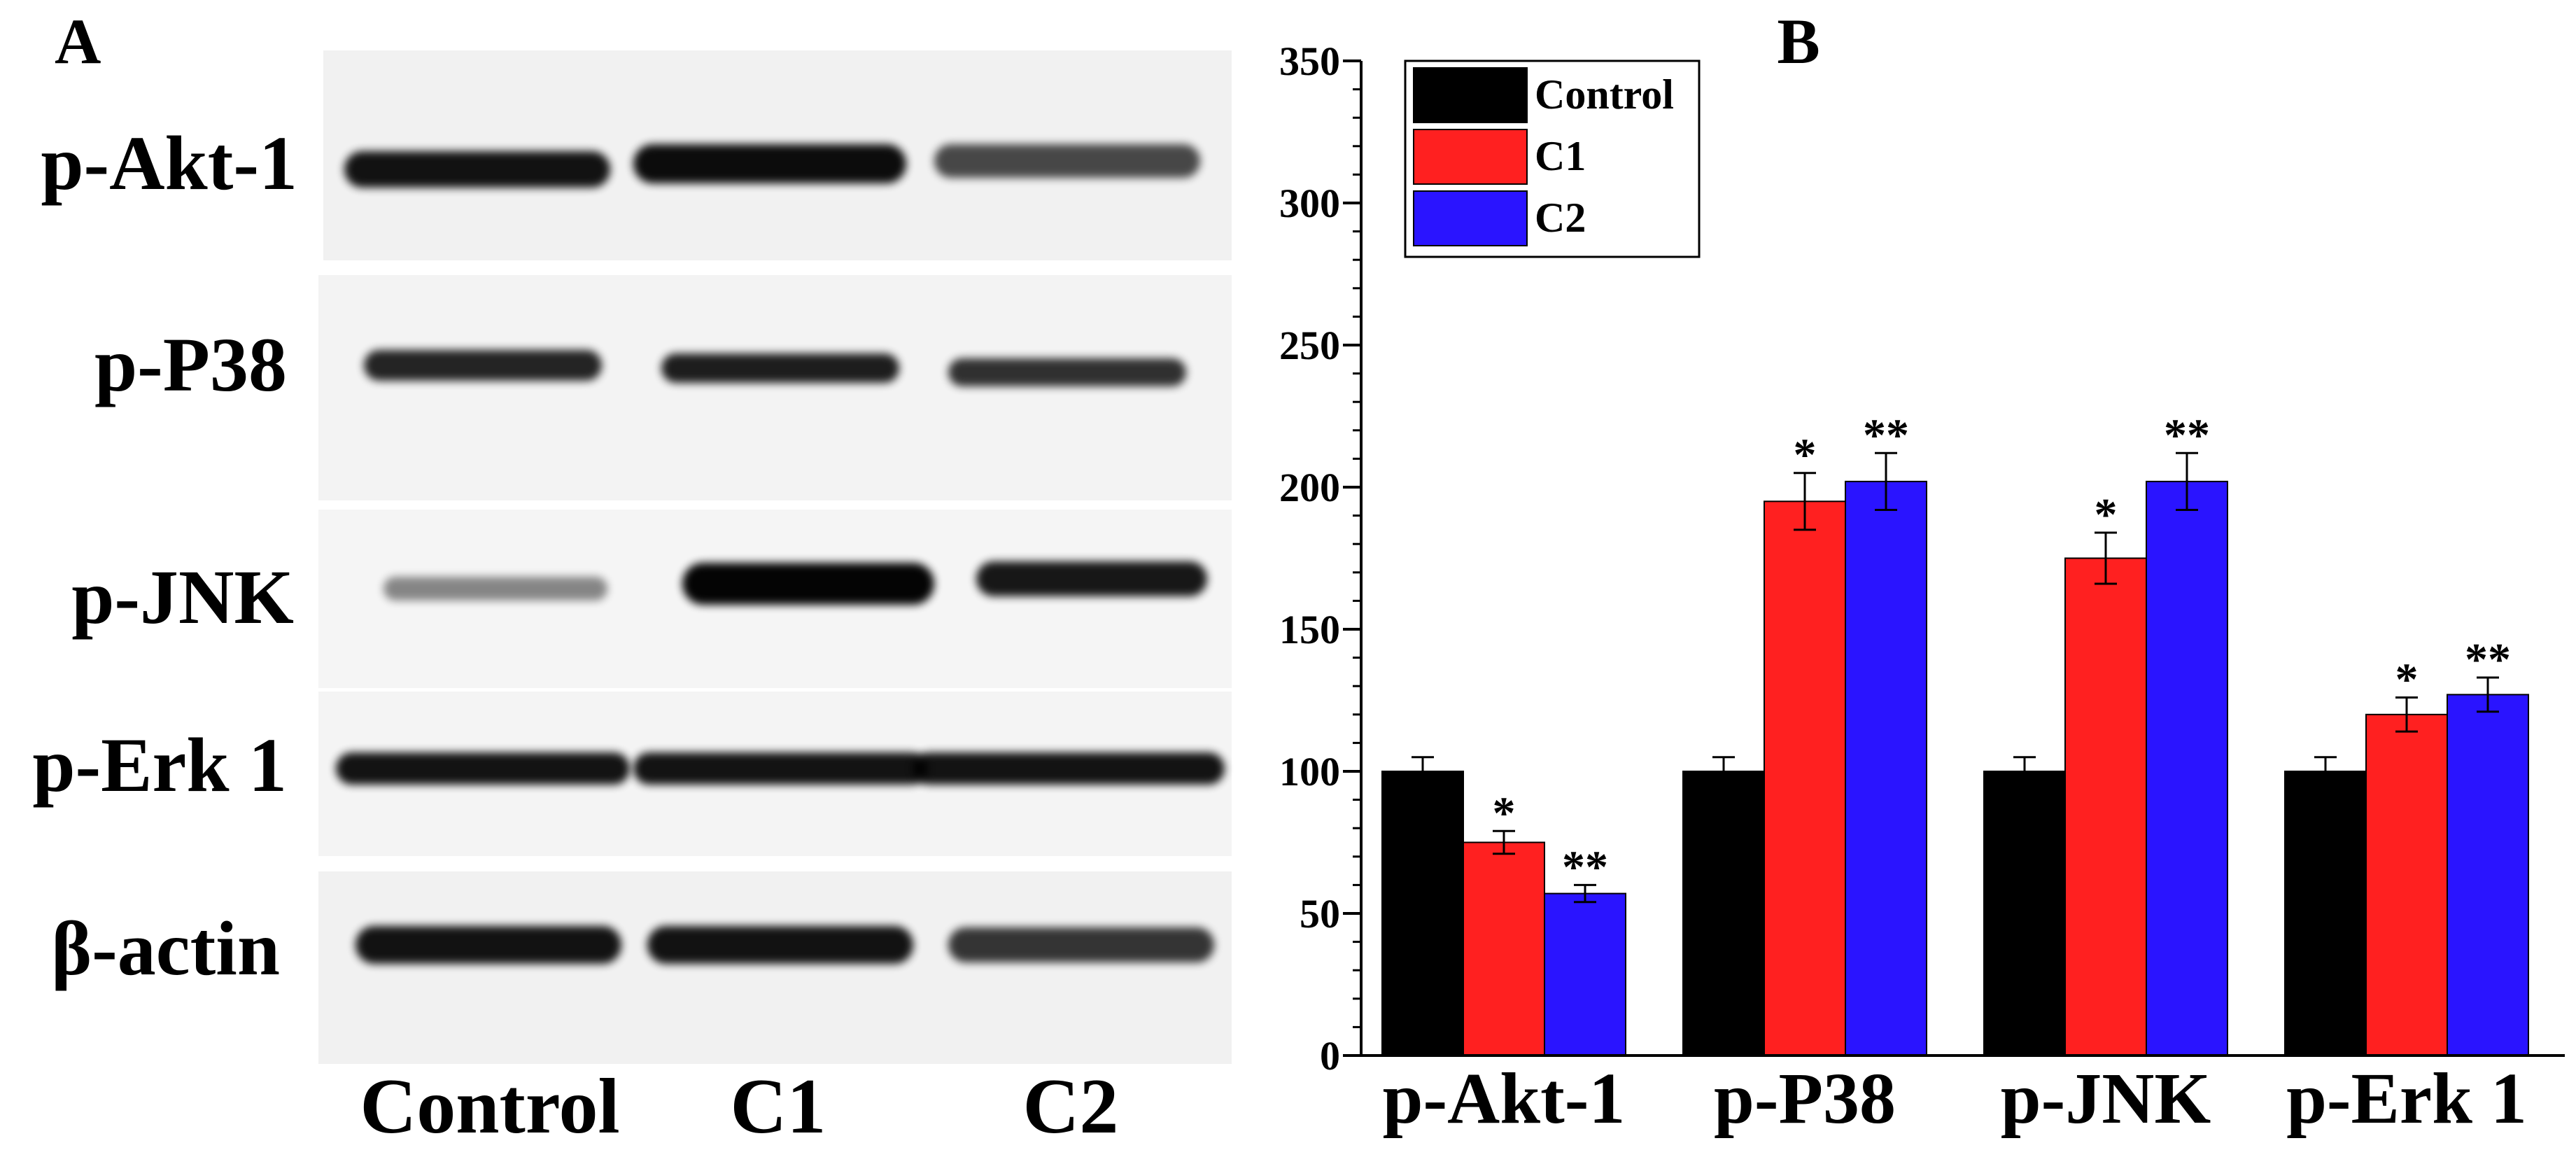 This screenshot has height=1157, width=2576. What do you see at coordinates (2106, 1098) in the screenshot?
I see `x-tick-label: p-JNK` at bounding box center [2106, 1098].